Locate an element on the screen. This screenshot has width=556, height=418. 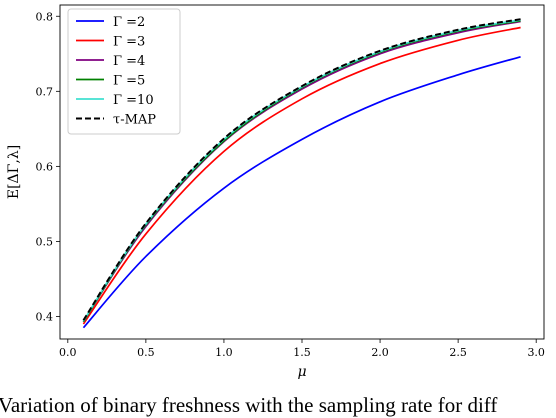
x-tick-label: 2.0 is located at coordinates (380, 352).